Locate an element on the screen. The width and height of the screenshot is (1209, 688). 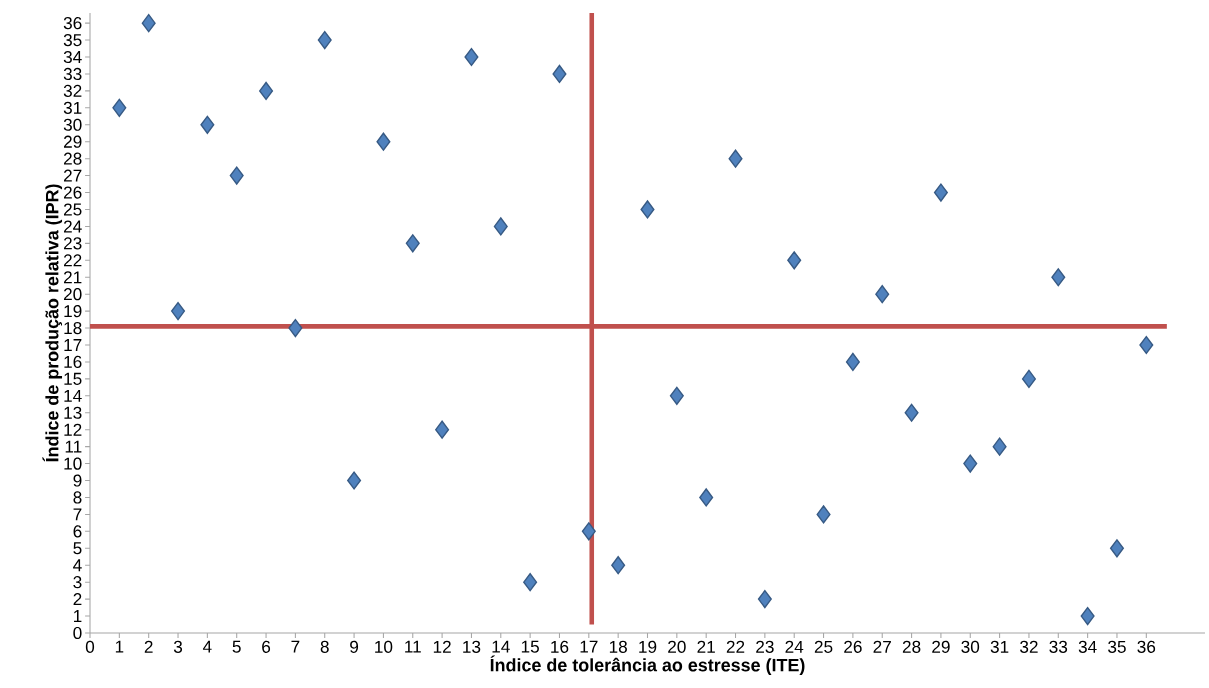
x-tick-label: 2 is located at coordinates (148, 646).